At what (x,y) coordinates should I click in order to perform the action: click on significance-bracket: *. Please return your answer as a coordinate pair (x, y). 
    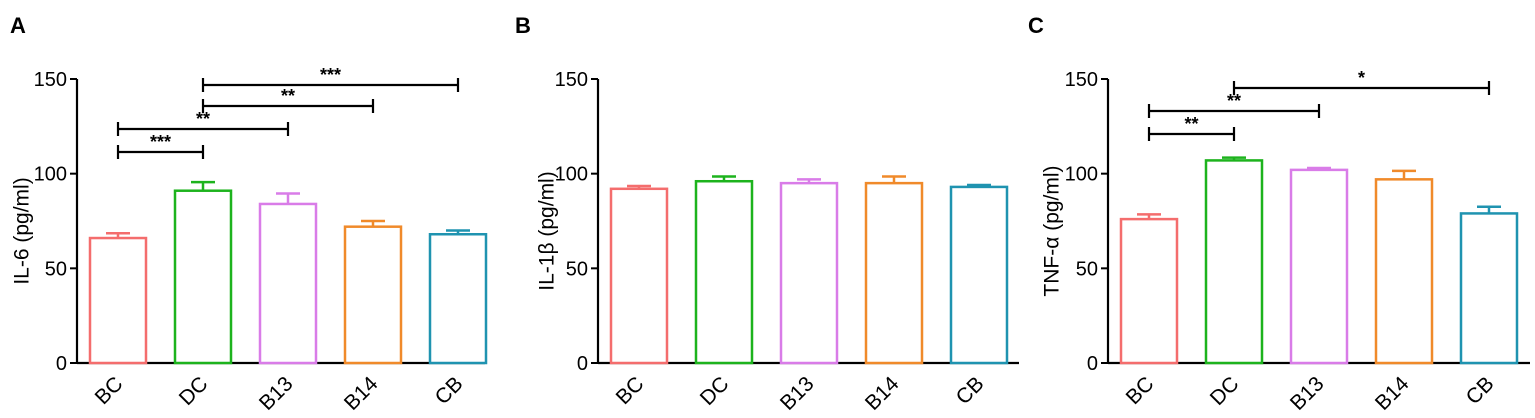
    Looking at the image, I should click on (1361, 81).